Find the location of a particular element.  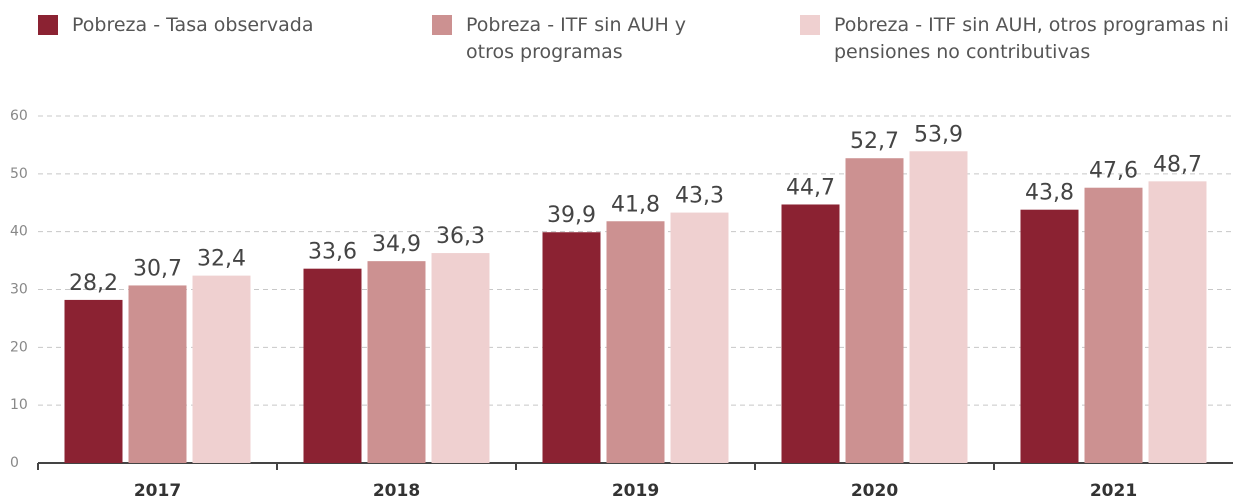

y-tick-label: 20 is located at coordinates (19, 347).